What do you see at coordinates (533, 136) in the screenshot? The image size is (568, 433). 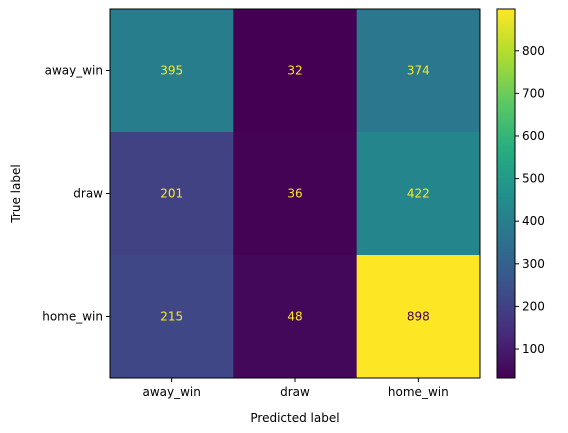 I see `colorbar-tick-label: 600` at bounding box center [533, 136].